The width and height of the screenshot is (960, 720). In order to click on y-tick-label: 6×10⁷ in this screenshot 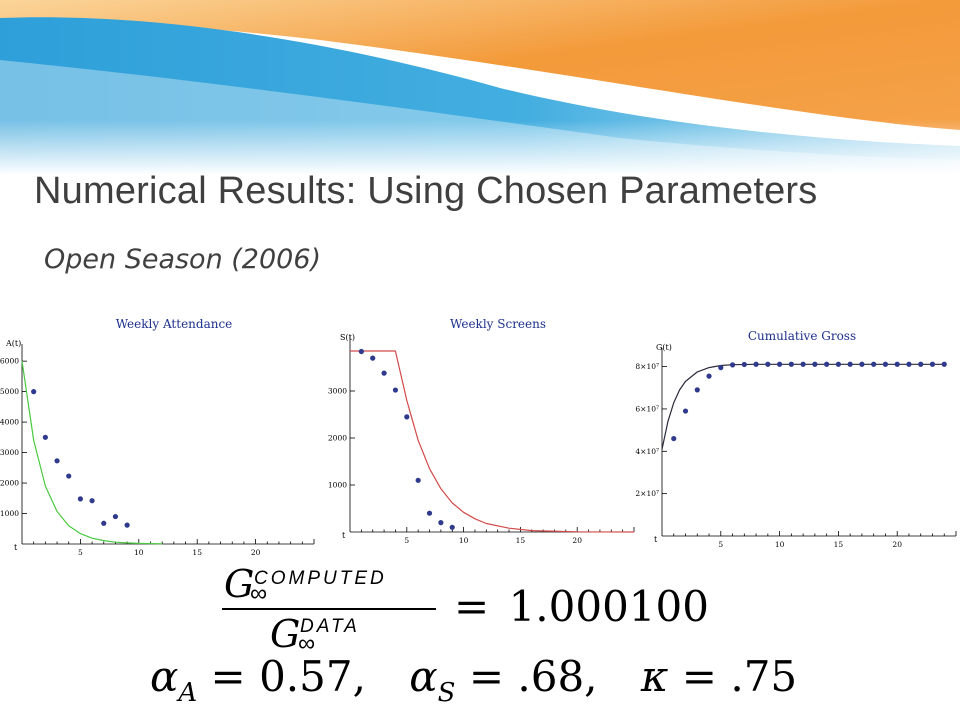, I will do `click(647, 408)`.